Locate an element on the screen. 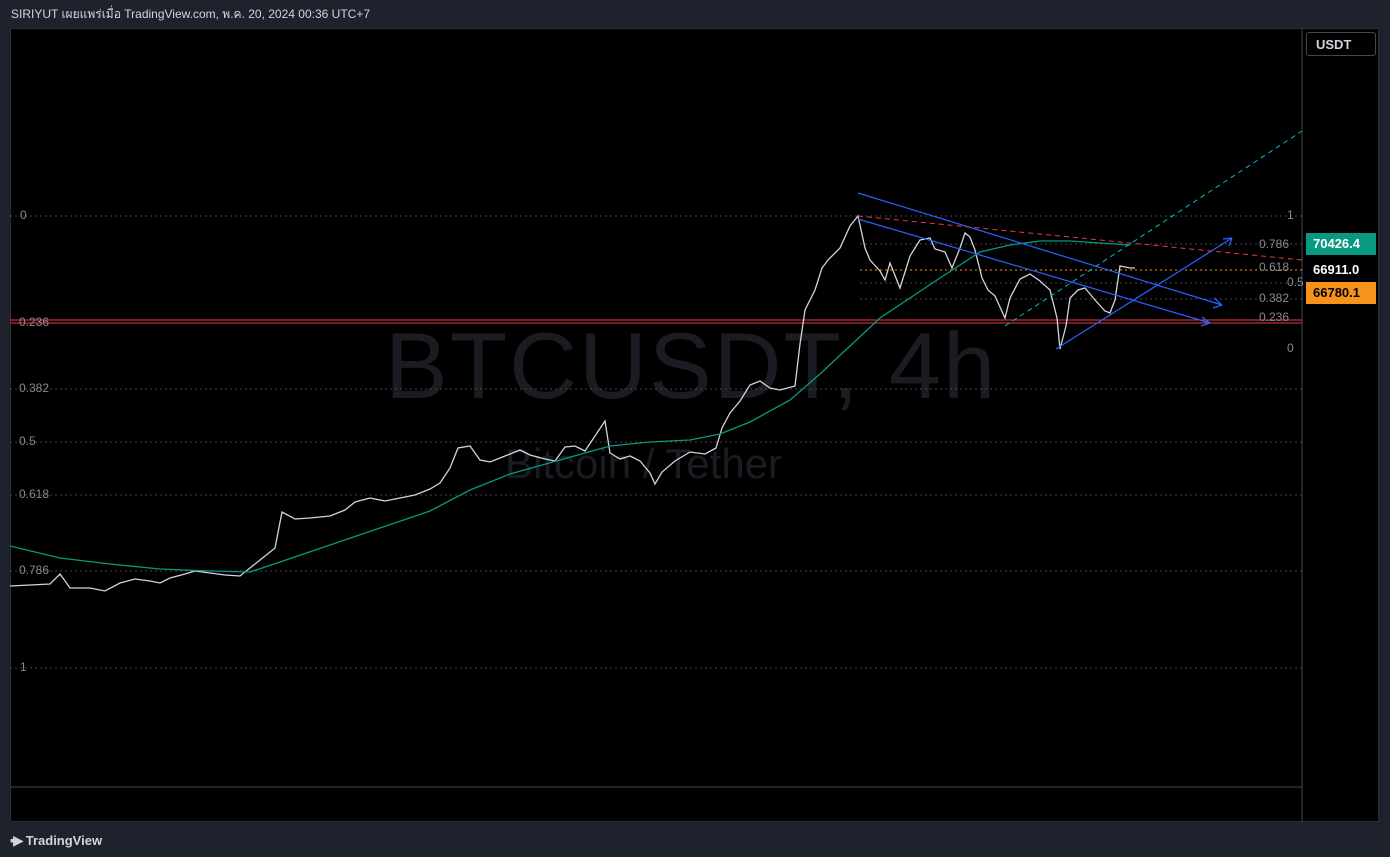 This screenshot has height=857, width=1390. fib-left-label-0236: 0.236 is located at coordinates (34, 322).